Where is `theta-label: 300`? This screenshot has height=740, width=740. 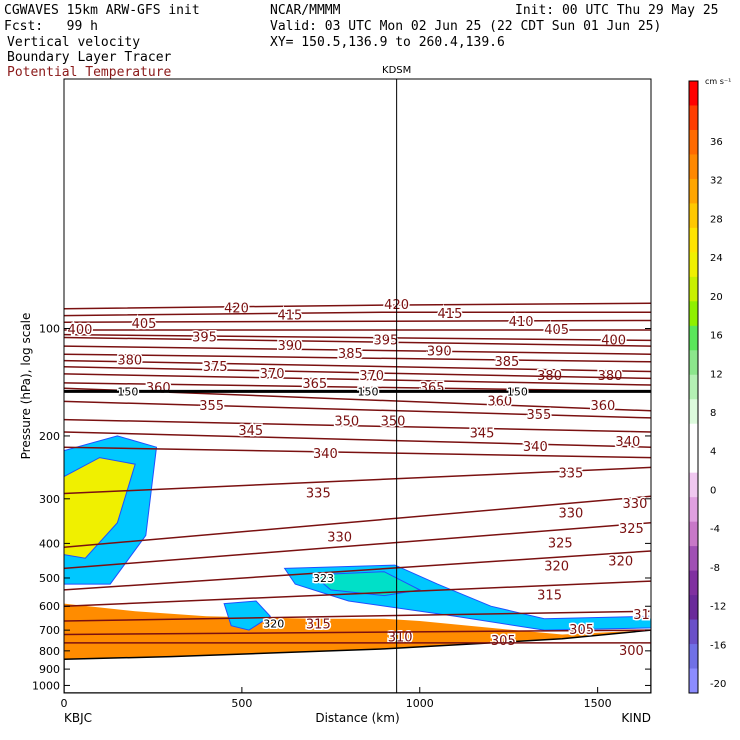 theta-label: 300 is located at coordinates (631, 651).